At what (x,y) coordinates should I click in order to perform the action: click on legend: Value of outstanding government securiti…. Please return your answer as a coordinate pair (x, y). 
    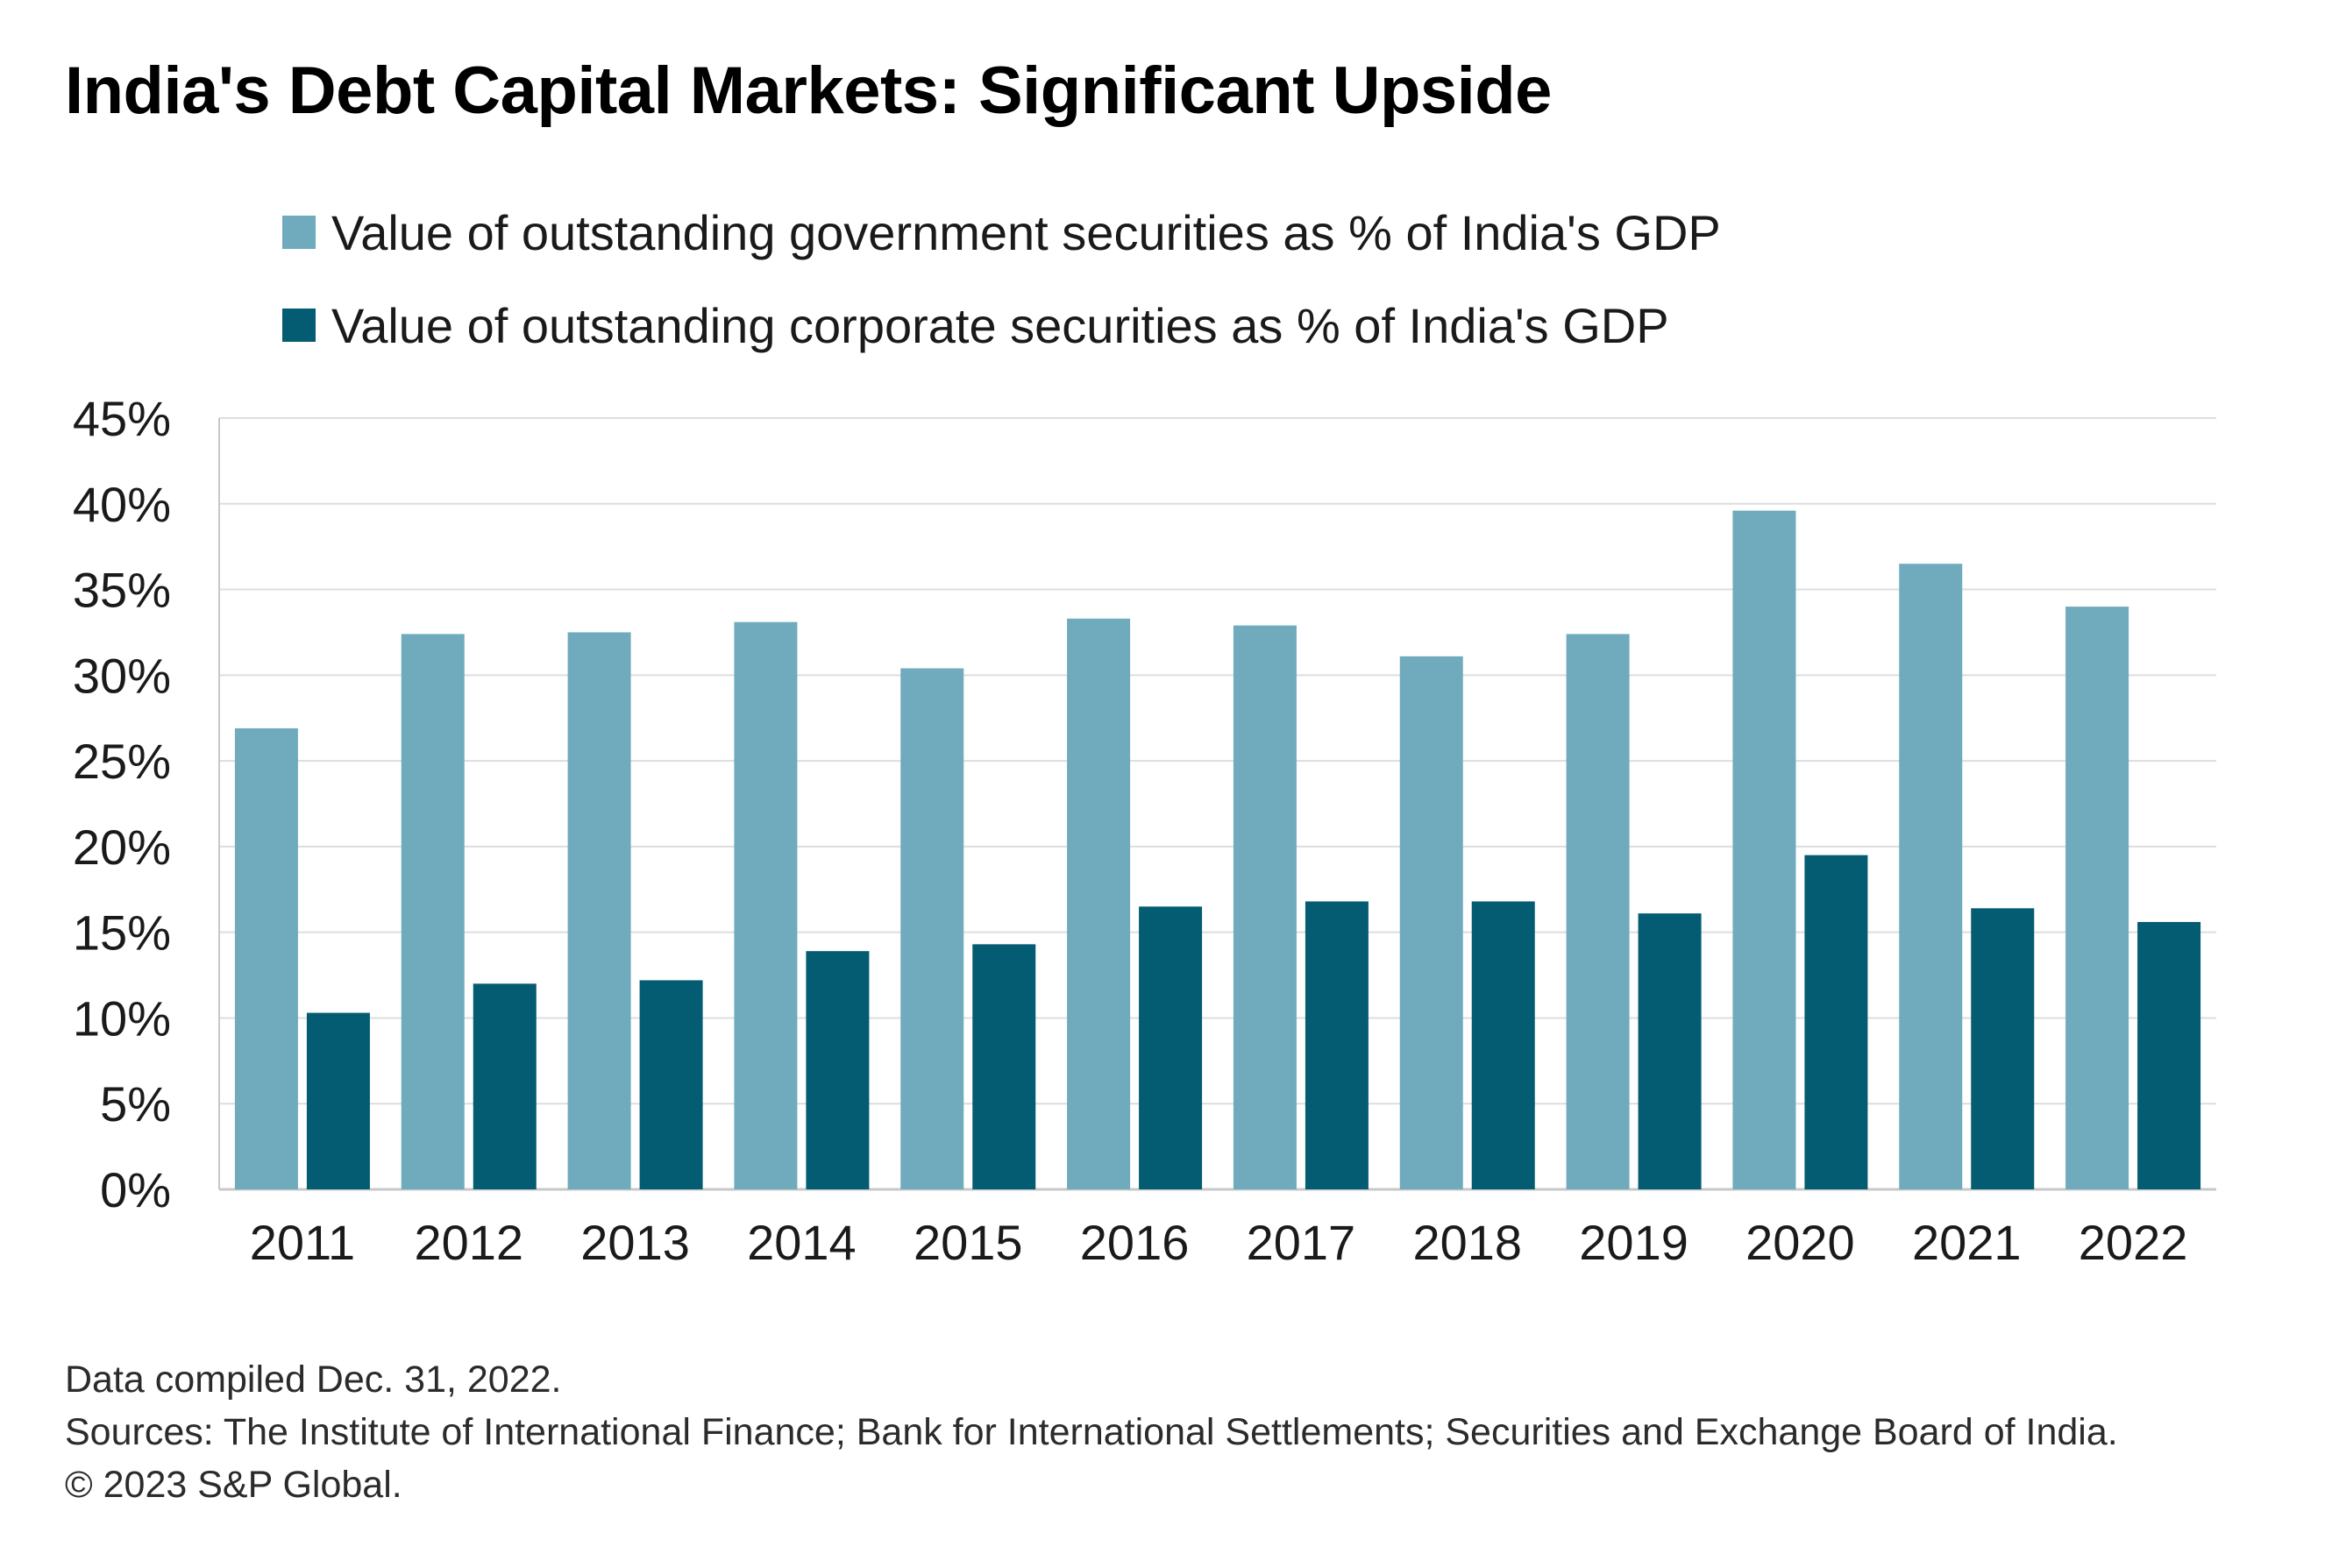
    Looking at the image, I should click on (1001, 279).